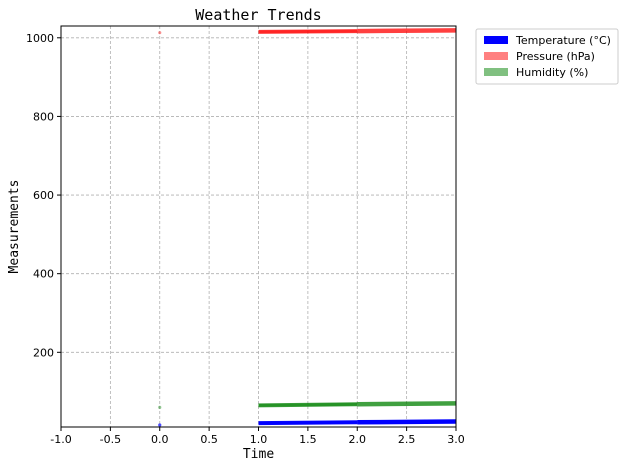  What do you see at coordinates (43, 274) in the screenshot?
I see `y-tick-label: 400` at bounding box center [43, 274].